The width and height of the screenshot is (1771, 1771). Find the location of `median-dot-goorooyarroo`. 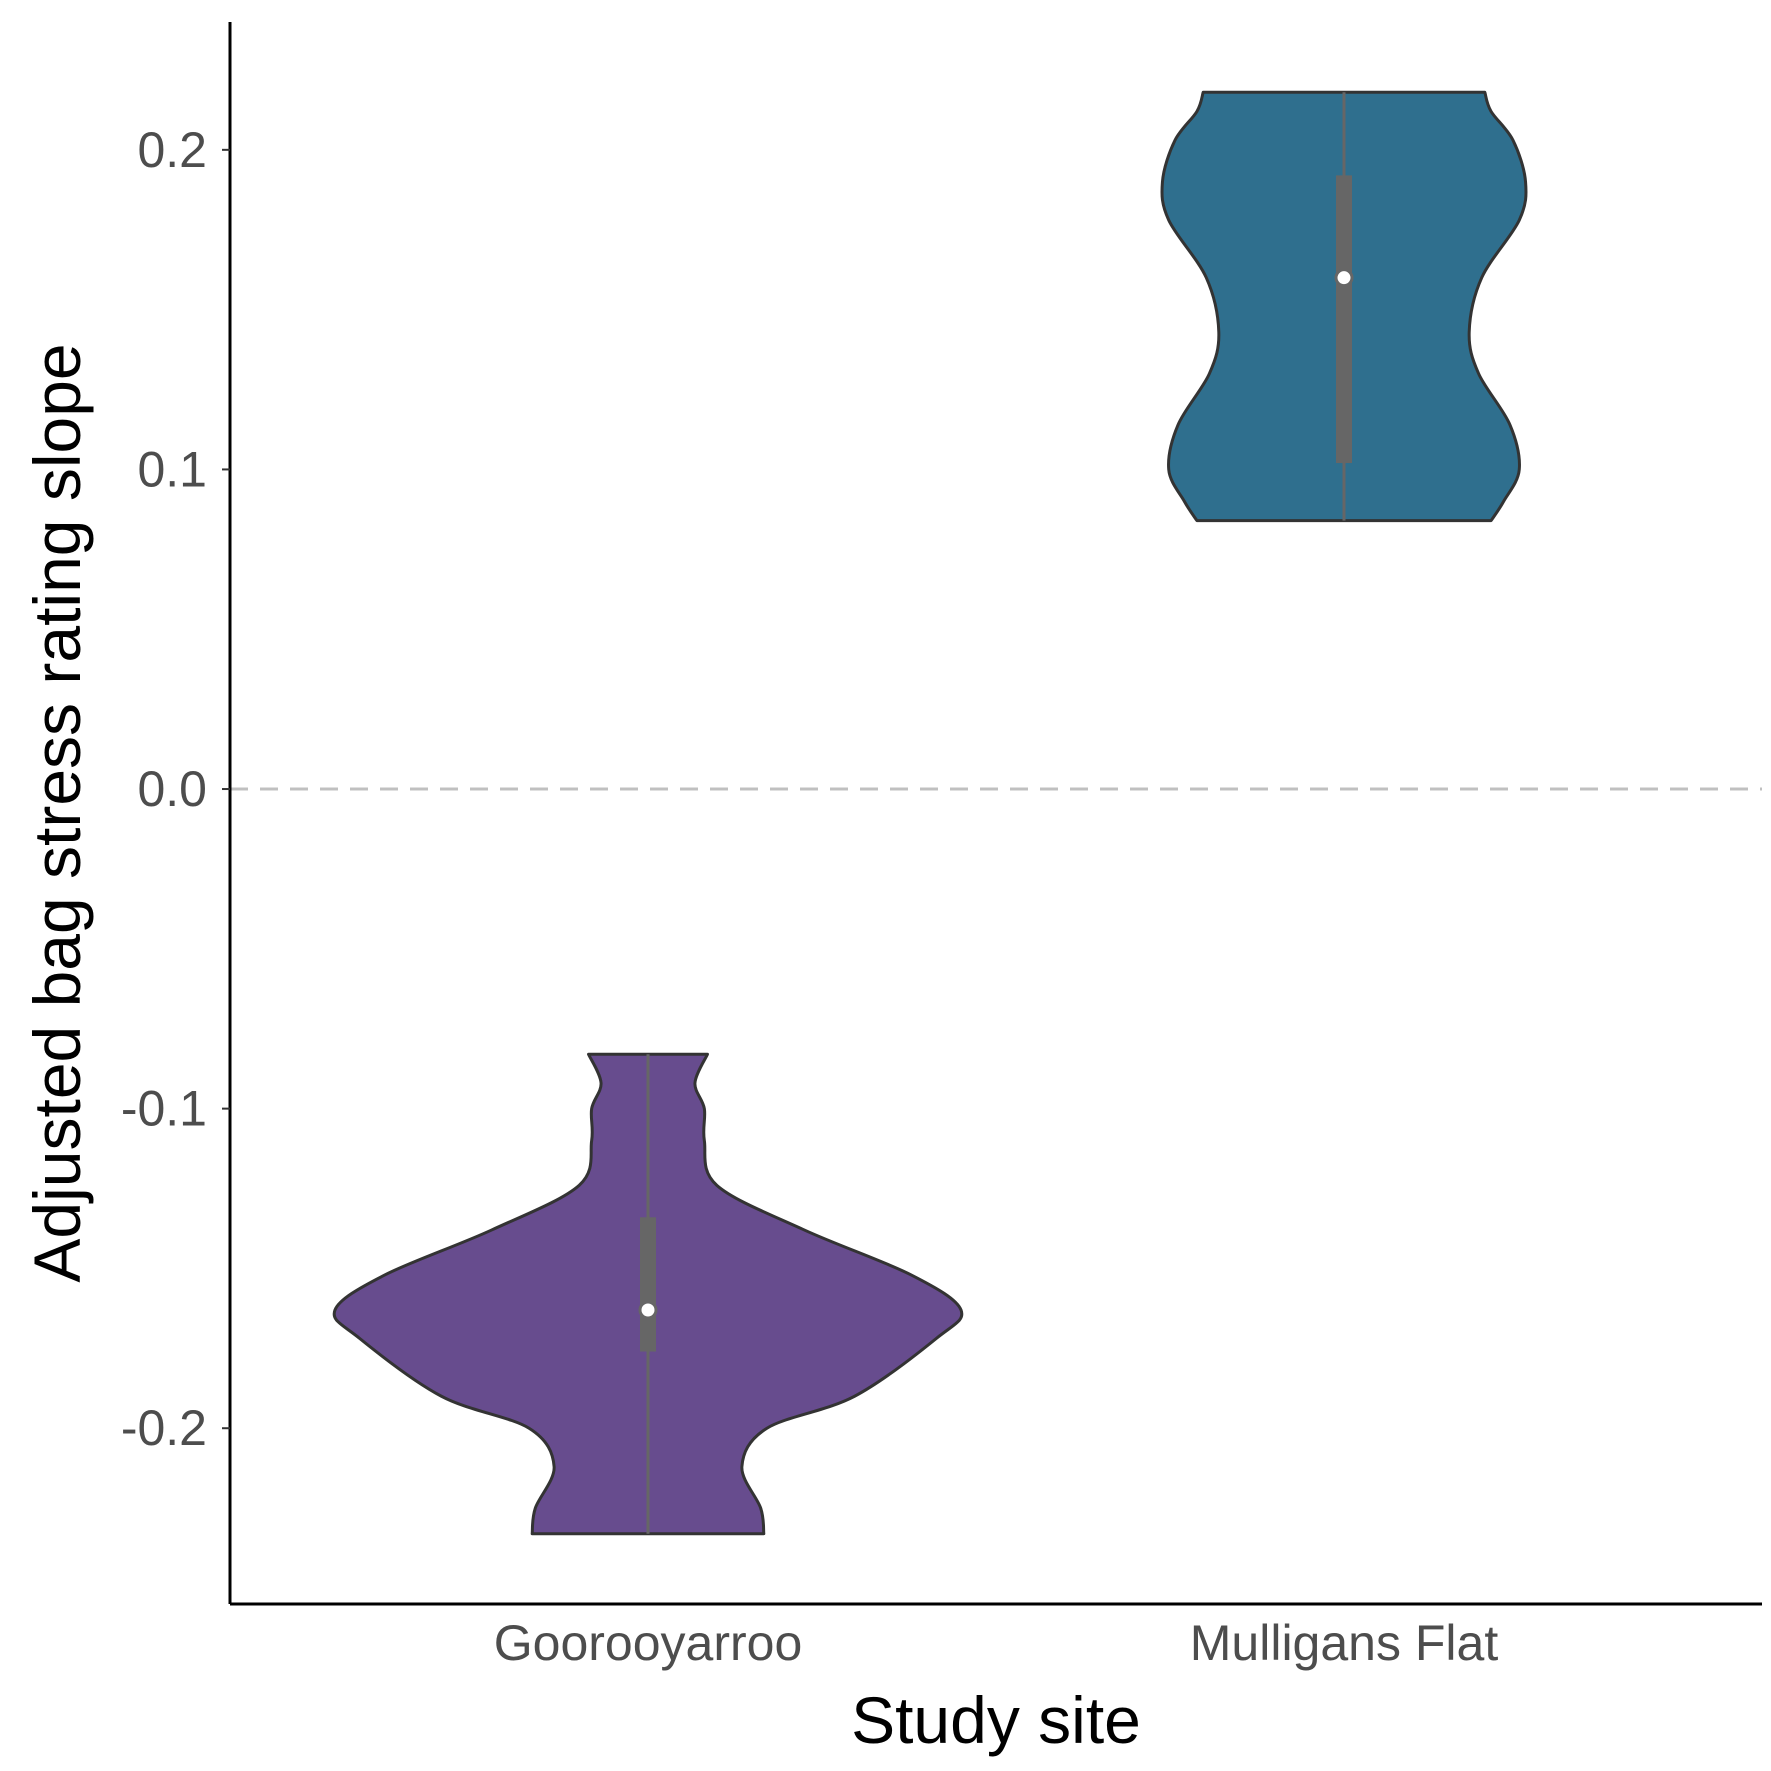

median-dot-goorooyarroo is located at coordinates (648, 1310).